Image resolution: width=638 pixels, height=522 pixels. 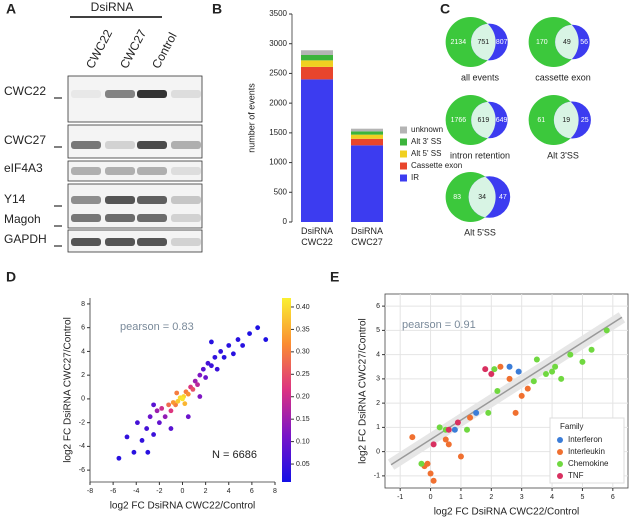 I want to click on annotation: N = 6686, so click(x=234, y=455).